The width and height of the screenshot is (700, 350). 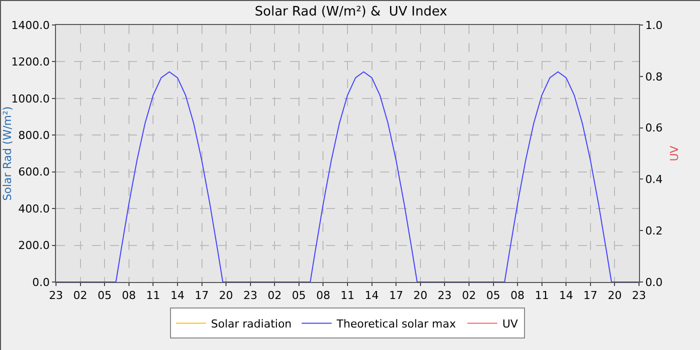 I want to click on y2-tick-label: 0.0, so click(x=654, y=282).